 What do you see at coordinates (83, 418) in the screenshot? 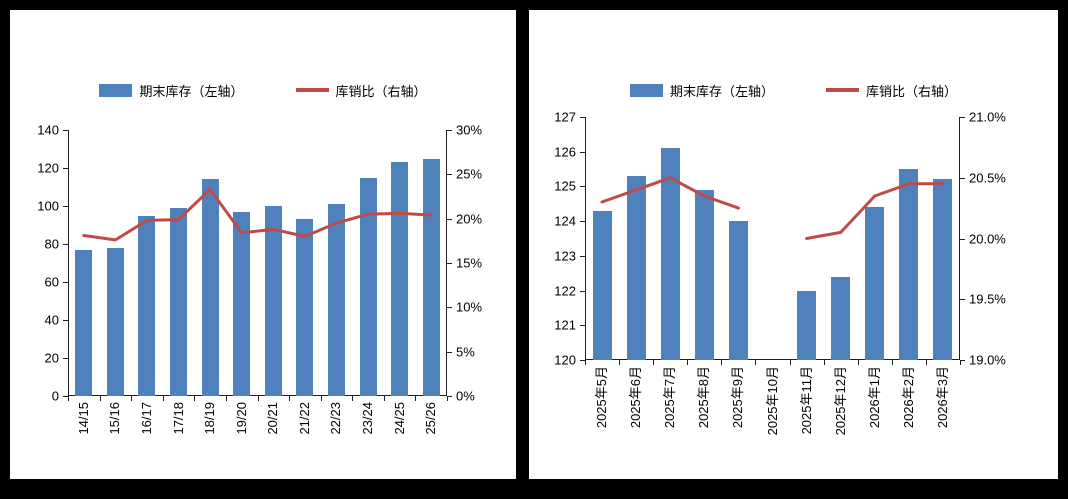
I see `x-category-label: 14/15` at bounding box center [83, 418].